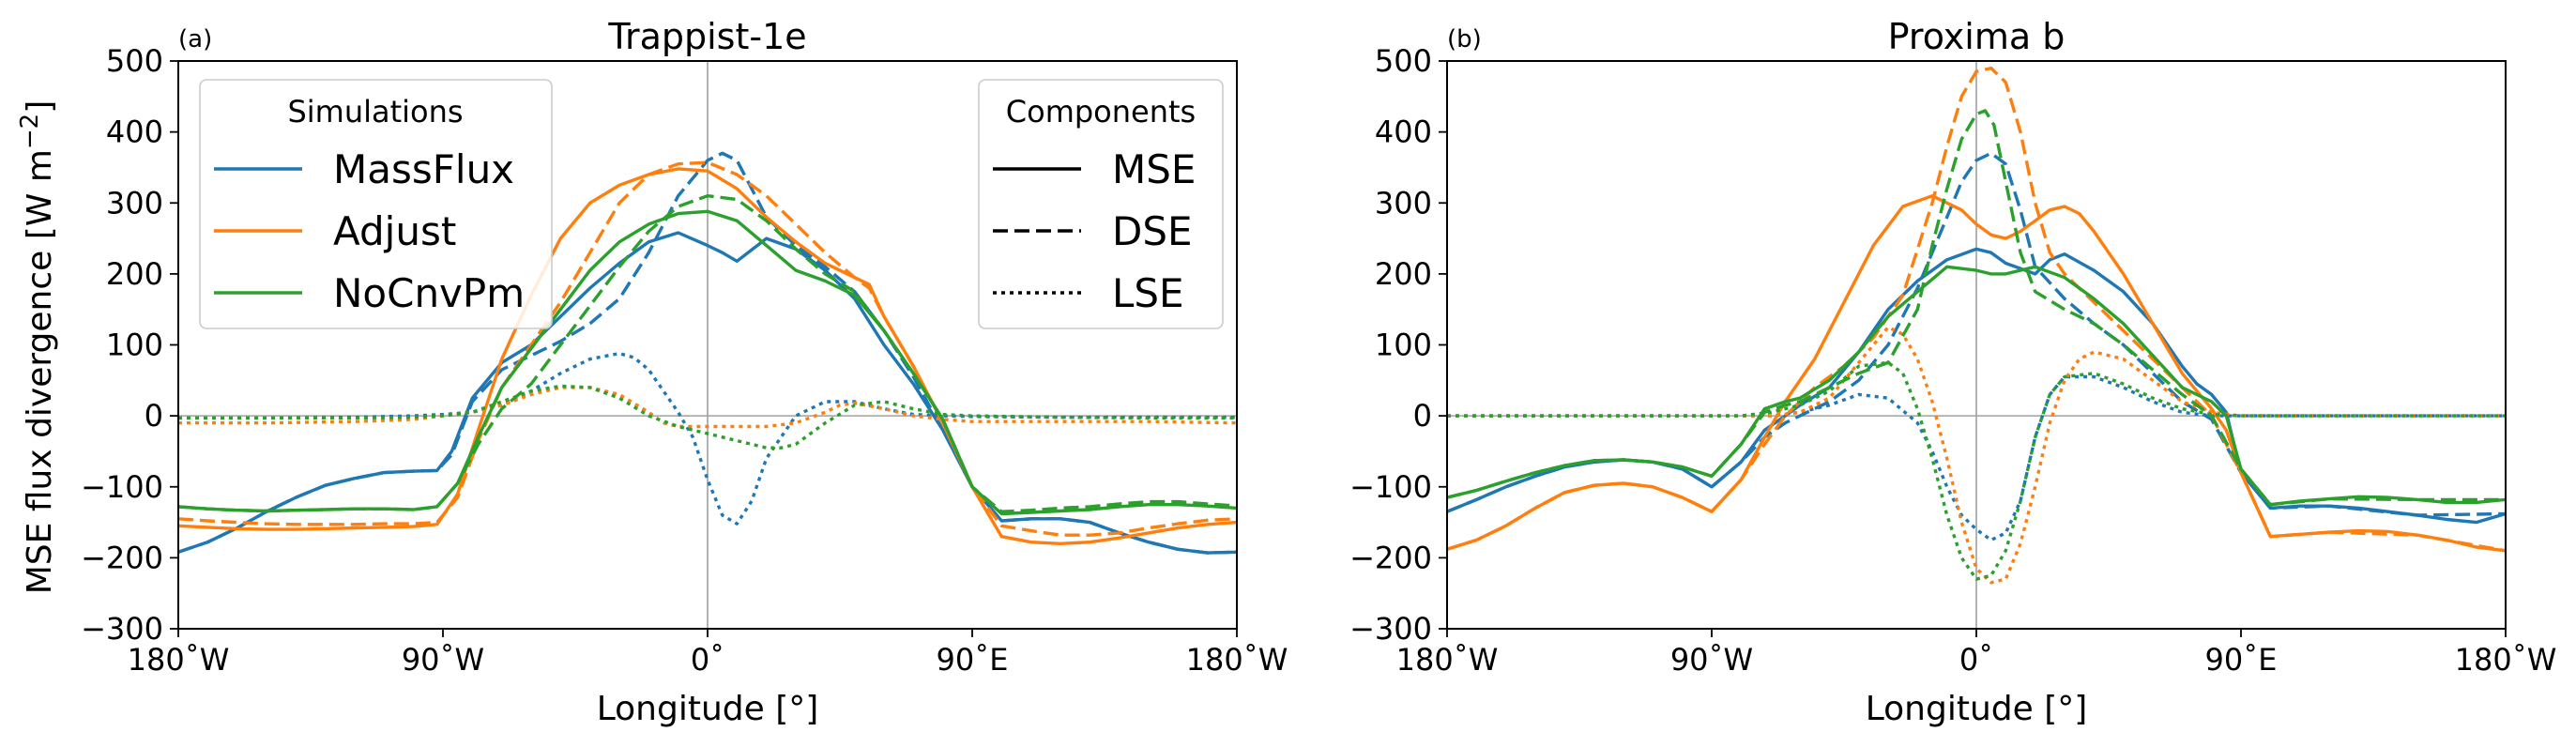 This screenshot has width=2576, height=747. Describe the element at coordinates (1152, 231) in the screenshot. I see `legend-label-dse: DSE` at that location.